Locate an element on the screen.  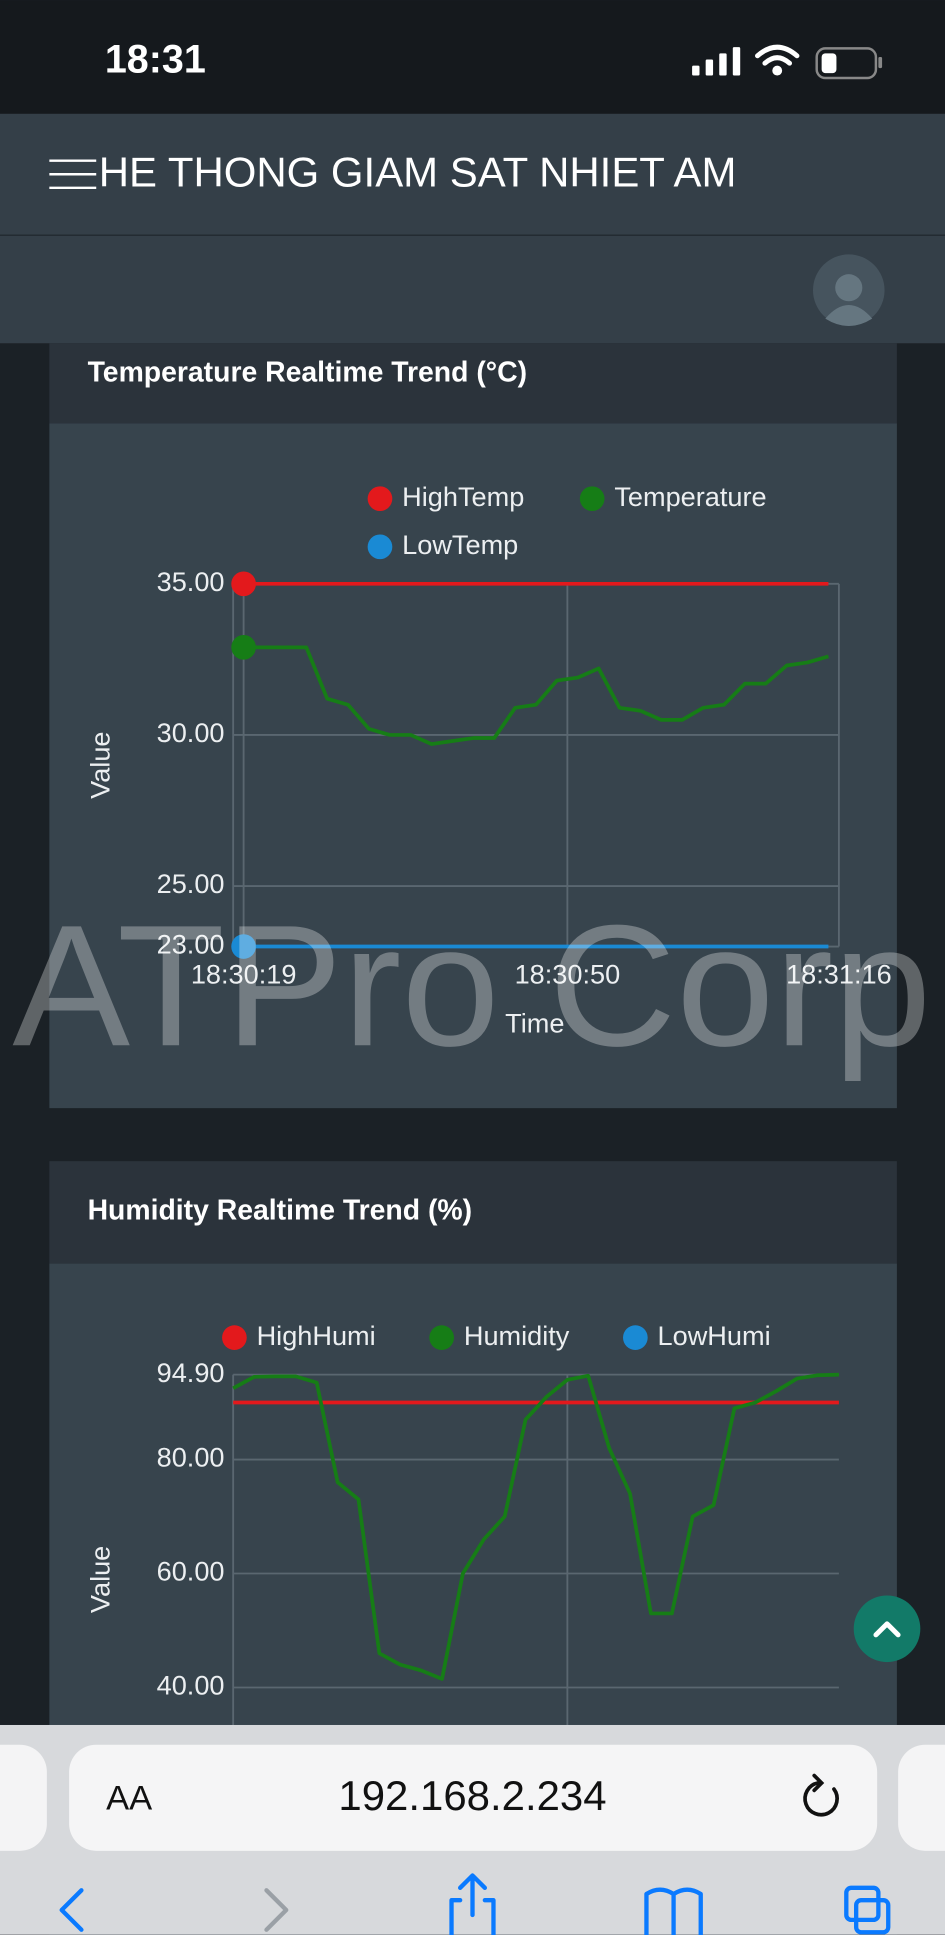
tabs-button is located at coordinates (867, 1910).